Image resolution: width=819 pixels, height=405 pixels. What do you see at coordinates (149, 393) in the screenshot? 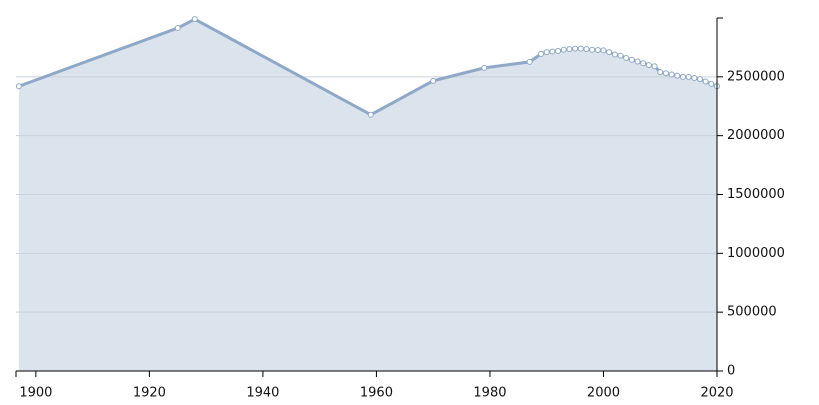
I see `x-tick-label: 1920` at bounding box center [149, 393].